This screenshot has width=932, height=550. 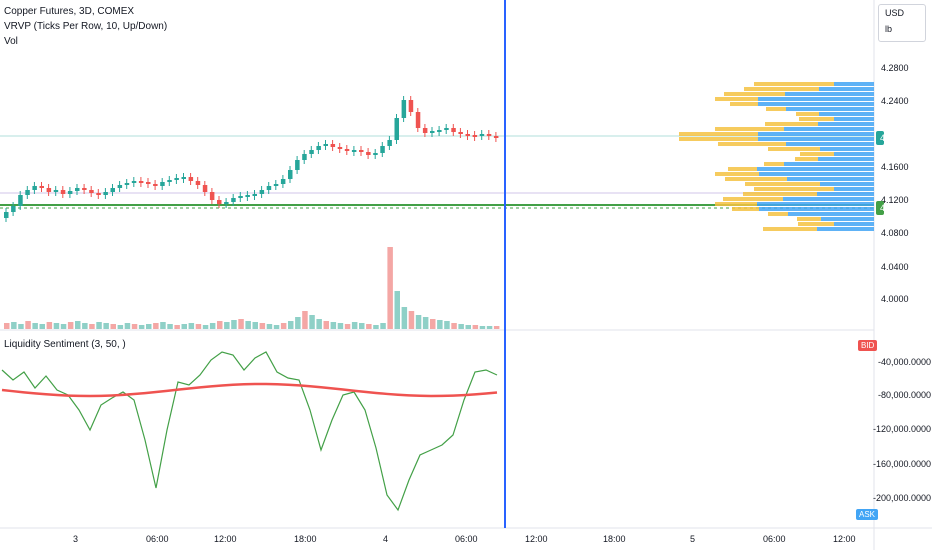 I want to click on indicator-title: Liquidity Sentiment (3, 50, ), so click(x=65, y=344).